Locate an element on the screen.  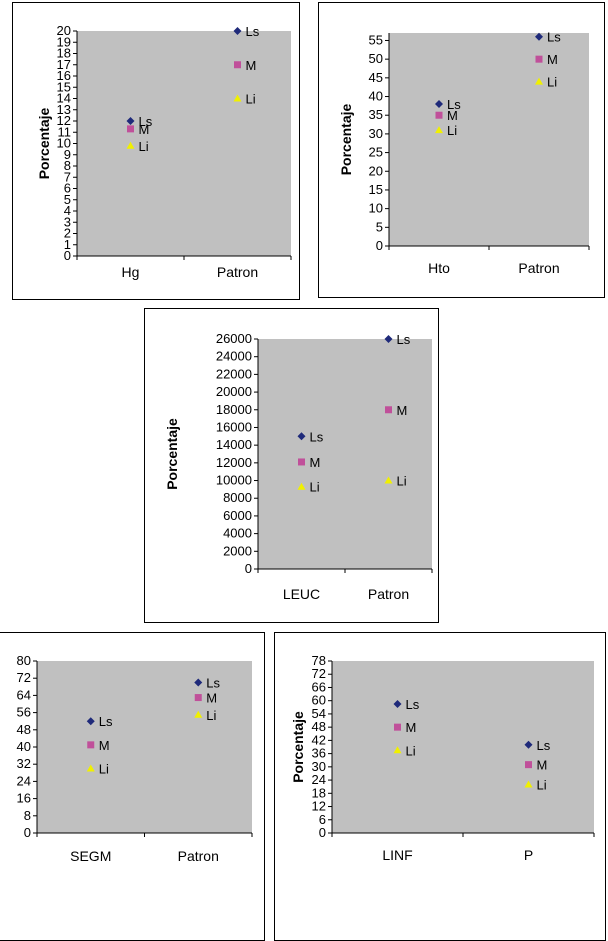
y-tick-label: 14000 is located at coordinates (234, 444).